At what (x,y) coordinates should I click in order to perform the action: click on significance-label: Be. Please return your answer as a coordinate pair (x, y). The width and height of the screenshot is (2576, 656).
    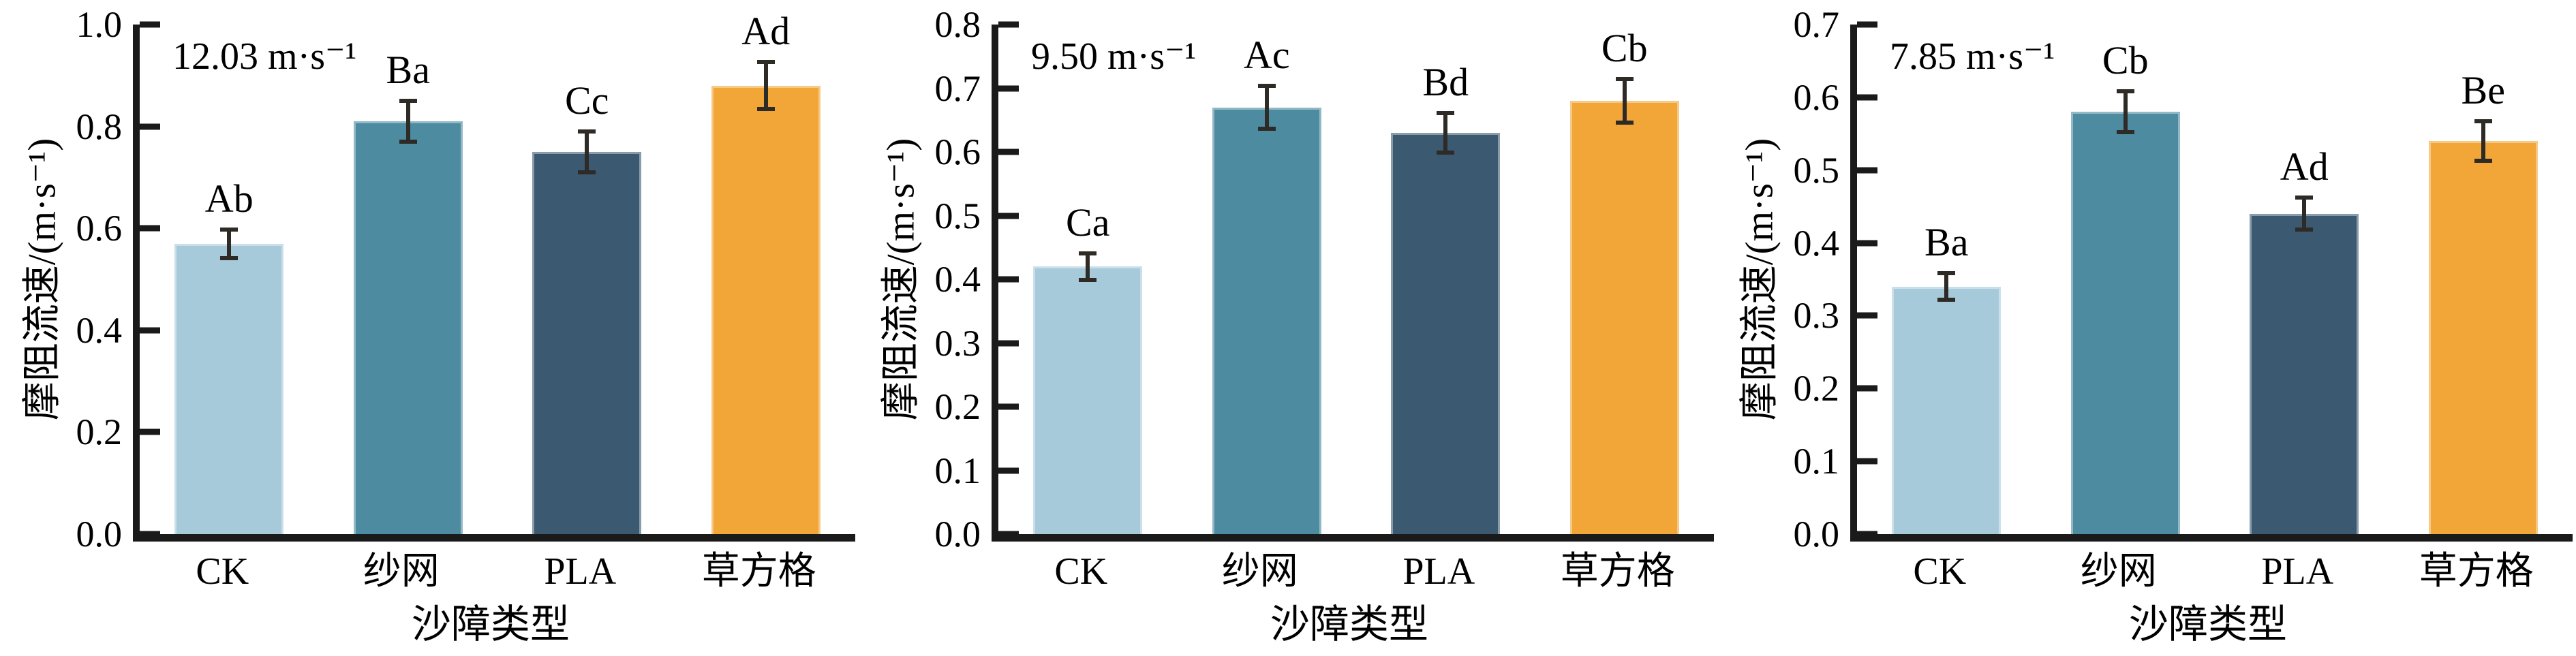
    Looking at the image, I should click on (2483, 90).